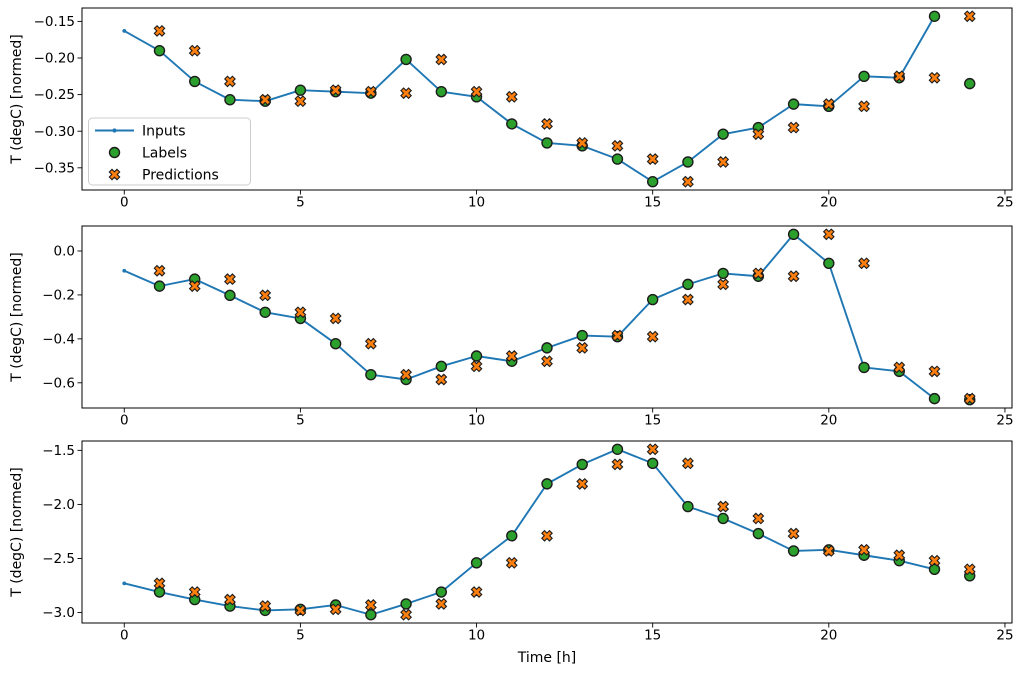  I want to click on x-tick-label: 5, so click(300, 203).